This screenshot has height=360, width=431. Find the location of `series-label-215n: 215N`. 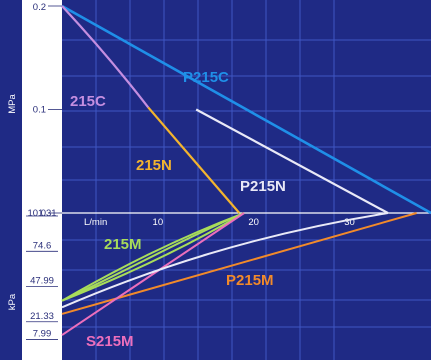

series-label-215n: 215N is located at coordinates (154, 165).